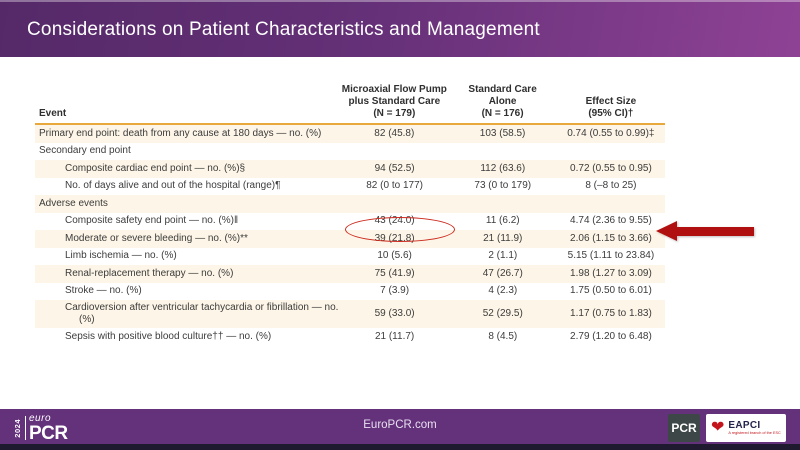  Describe the element at coordinates (394, 273) in the screenshot. I see `value-cell: 75 (41.9)` at that location.